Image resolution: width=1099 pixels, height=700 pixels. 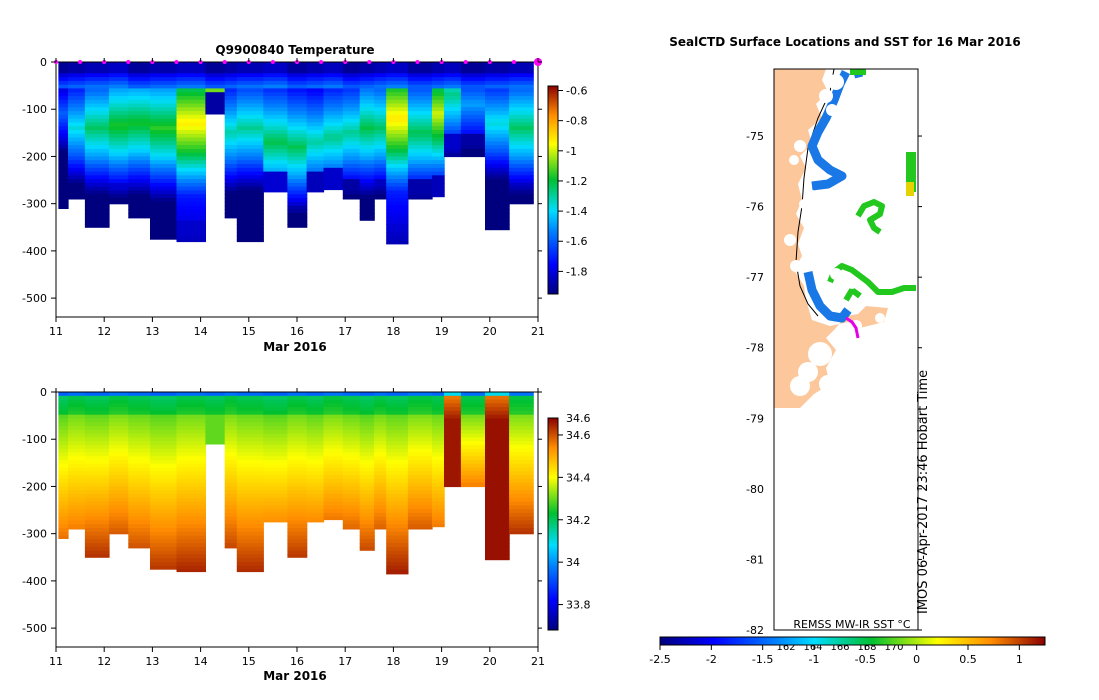 I want to click on colorbar-tick-label: -1.8, so click(x=576, y=271).